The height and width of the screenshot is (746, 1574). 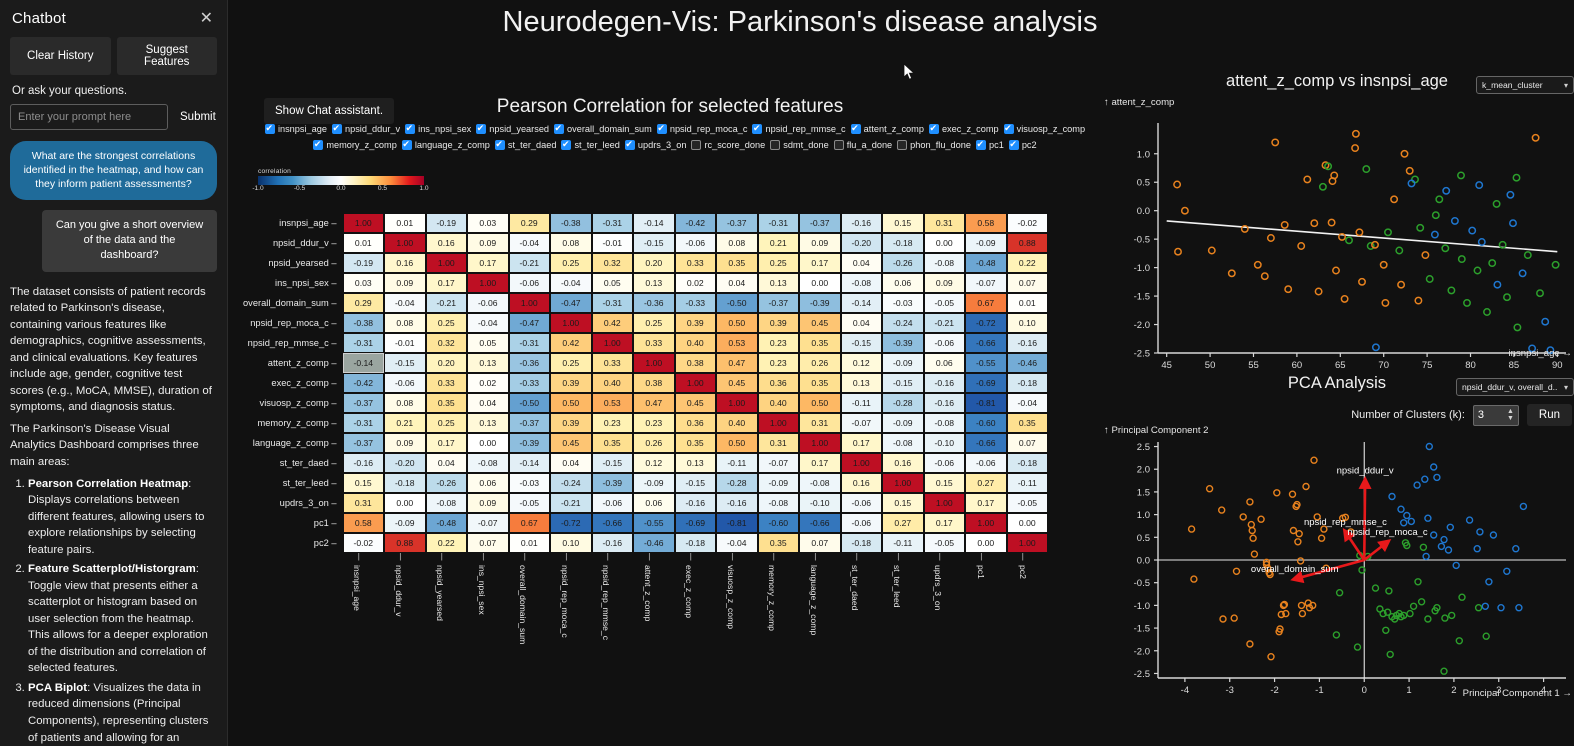 I want to click on heatmap-cell: -0.42, so click(x=363, y=383).